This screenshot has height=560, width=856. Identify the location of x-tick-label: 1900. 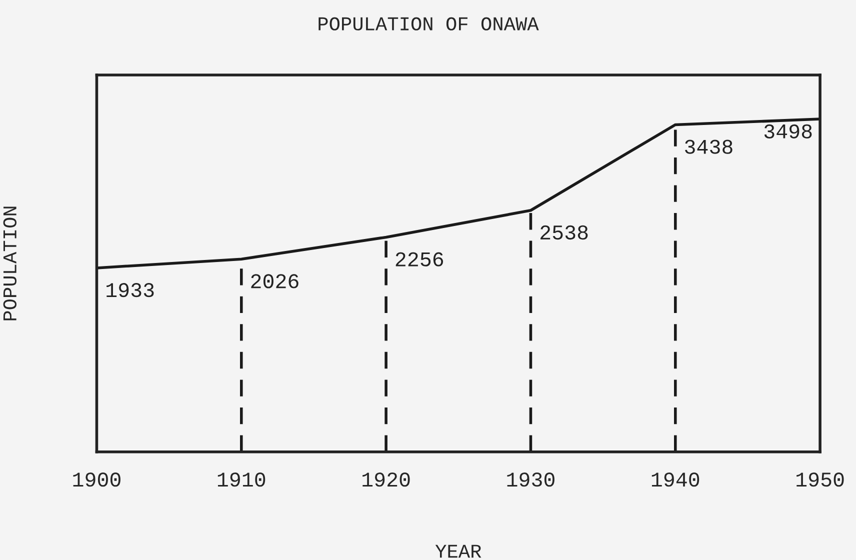
(96, 479).